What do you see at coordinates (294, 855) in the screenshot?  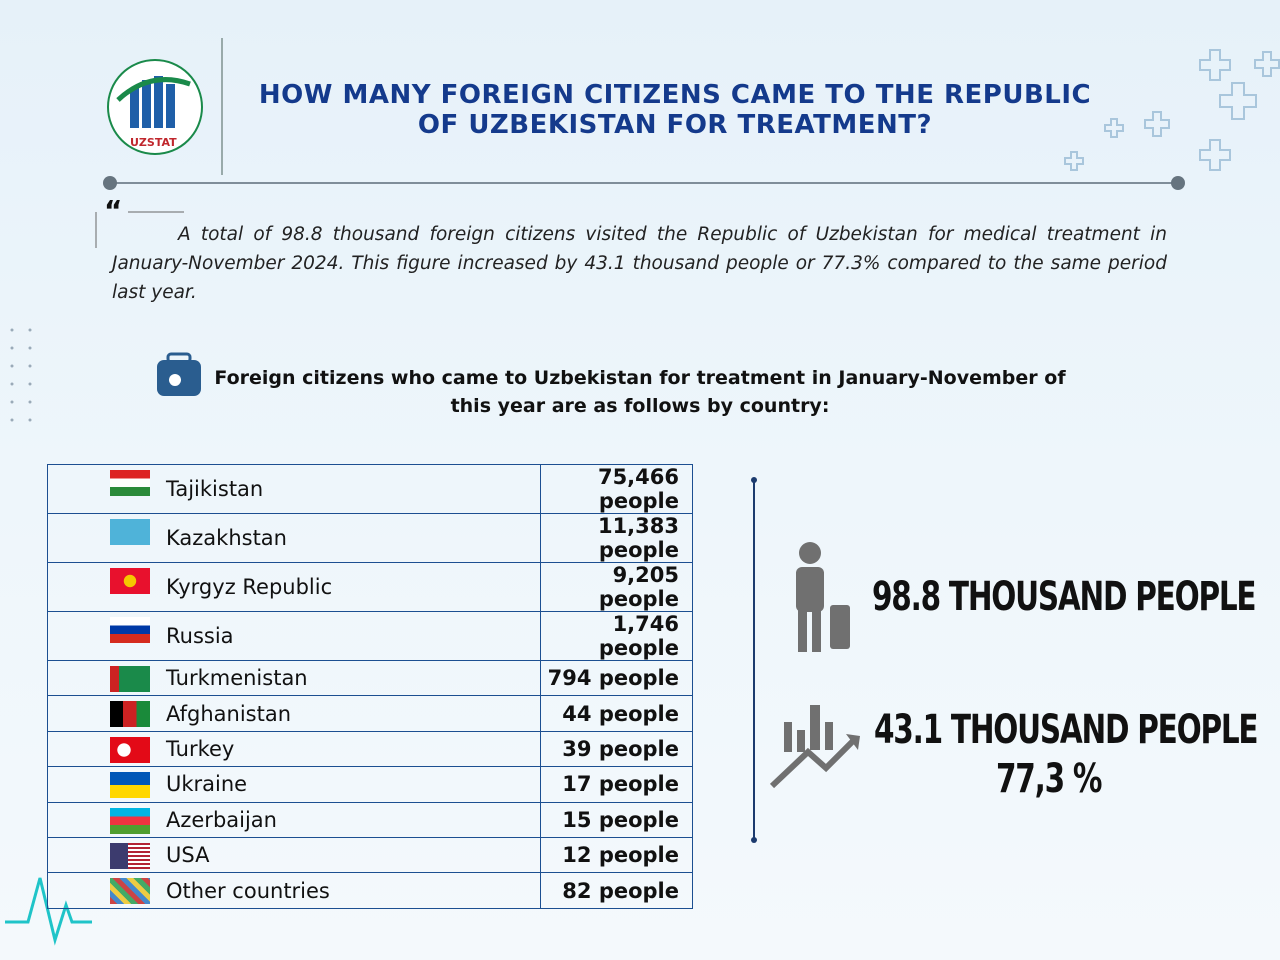 I see `country: USA` at bounding box center [294, 855].